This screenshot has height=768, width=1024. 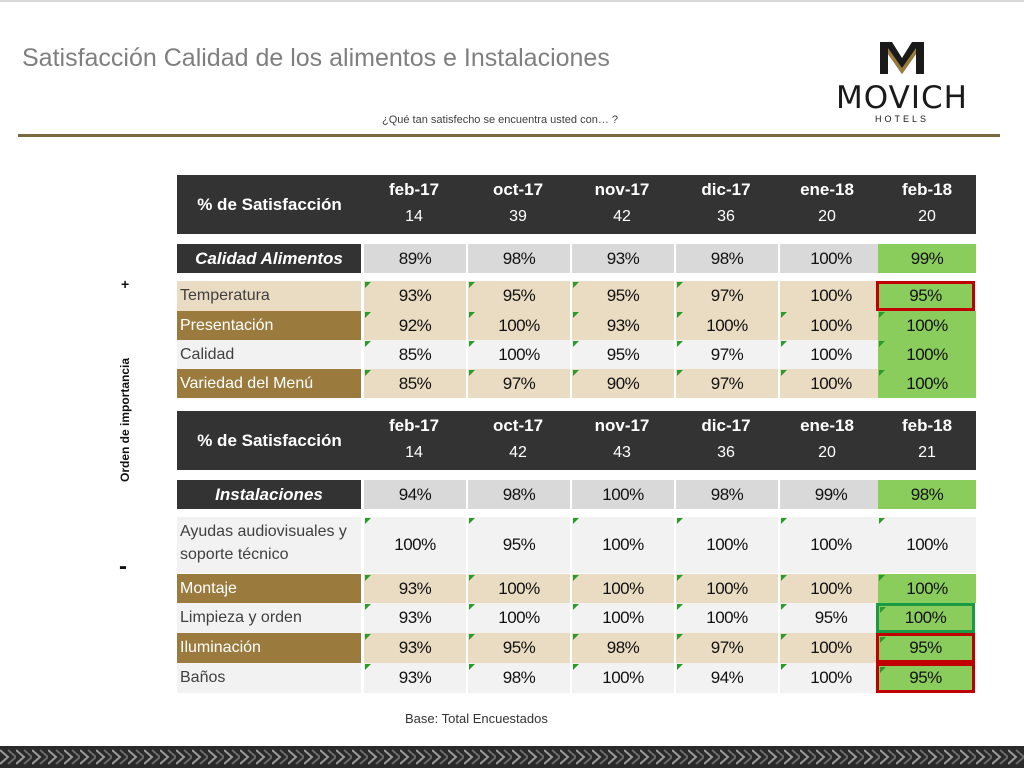 I want to click on table-cell: 94%, so click(x=415, y=494).